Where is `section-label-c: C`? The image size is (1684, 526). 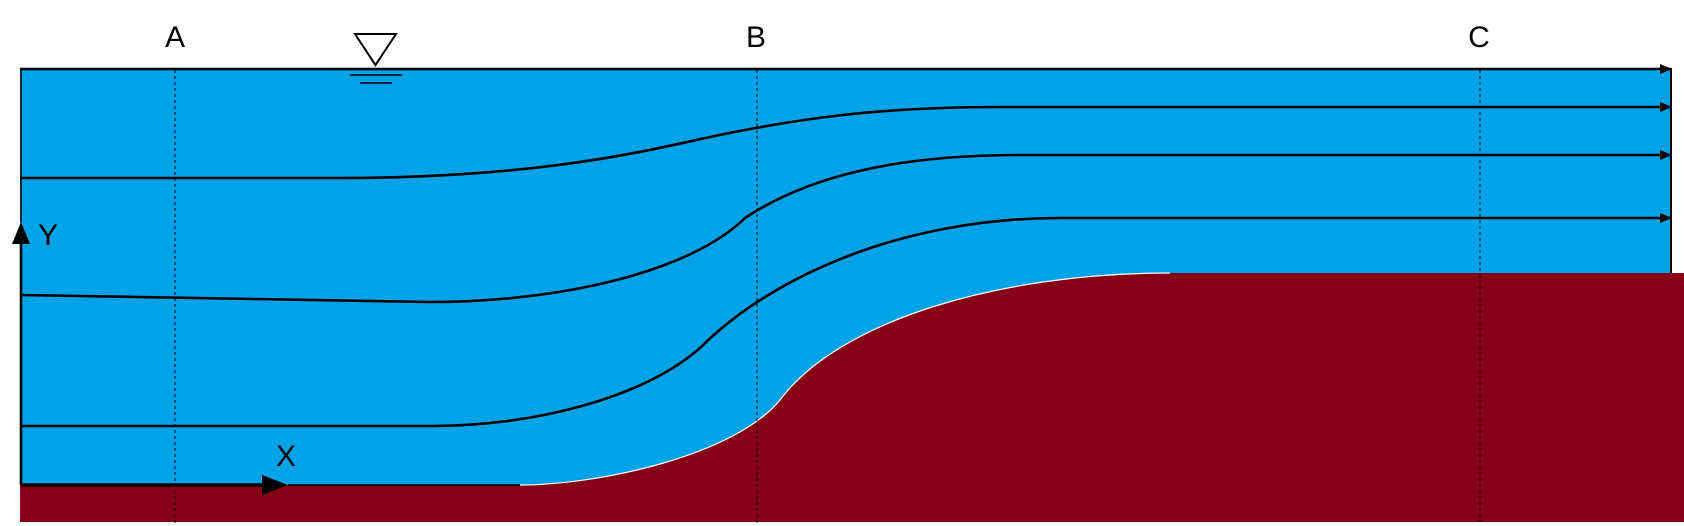 section-label-c: C is located at coordinates (1479, 37).